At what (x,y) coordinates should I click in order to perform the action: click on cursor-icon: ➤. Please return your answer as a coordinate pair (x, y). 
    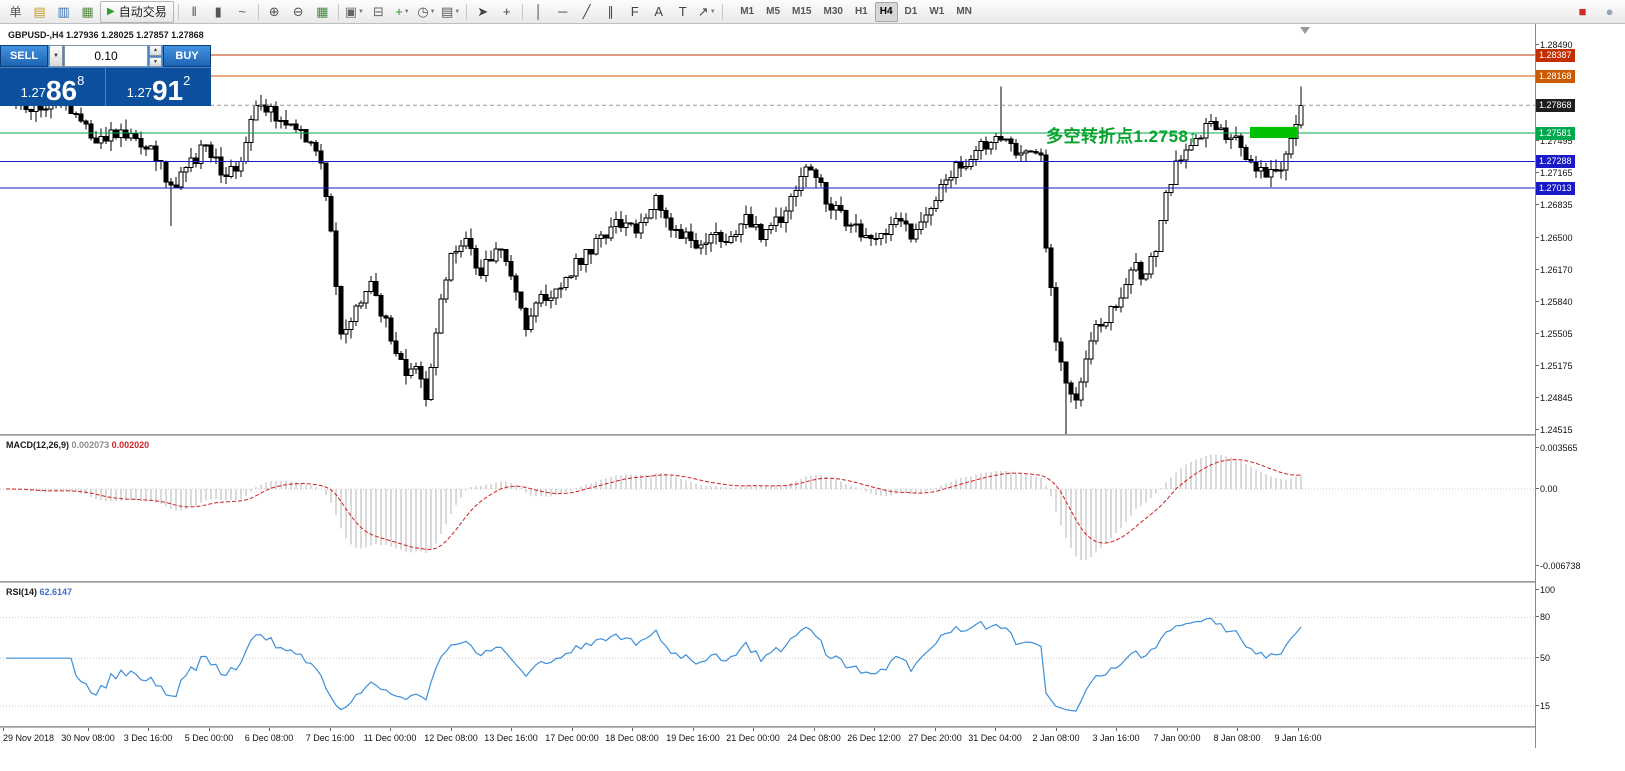
    Looking at the image, I should click on (482, 12).